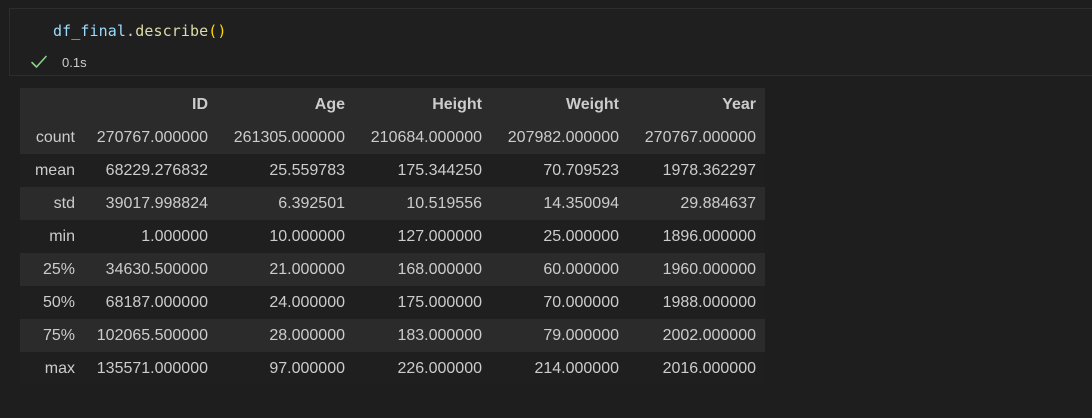 This screenshot has height=418, width=1092. What do you see at coordinates (64, 203) in the screenshot?
I see `row-label: std` at bounding box center [64, 203].